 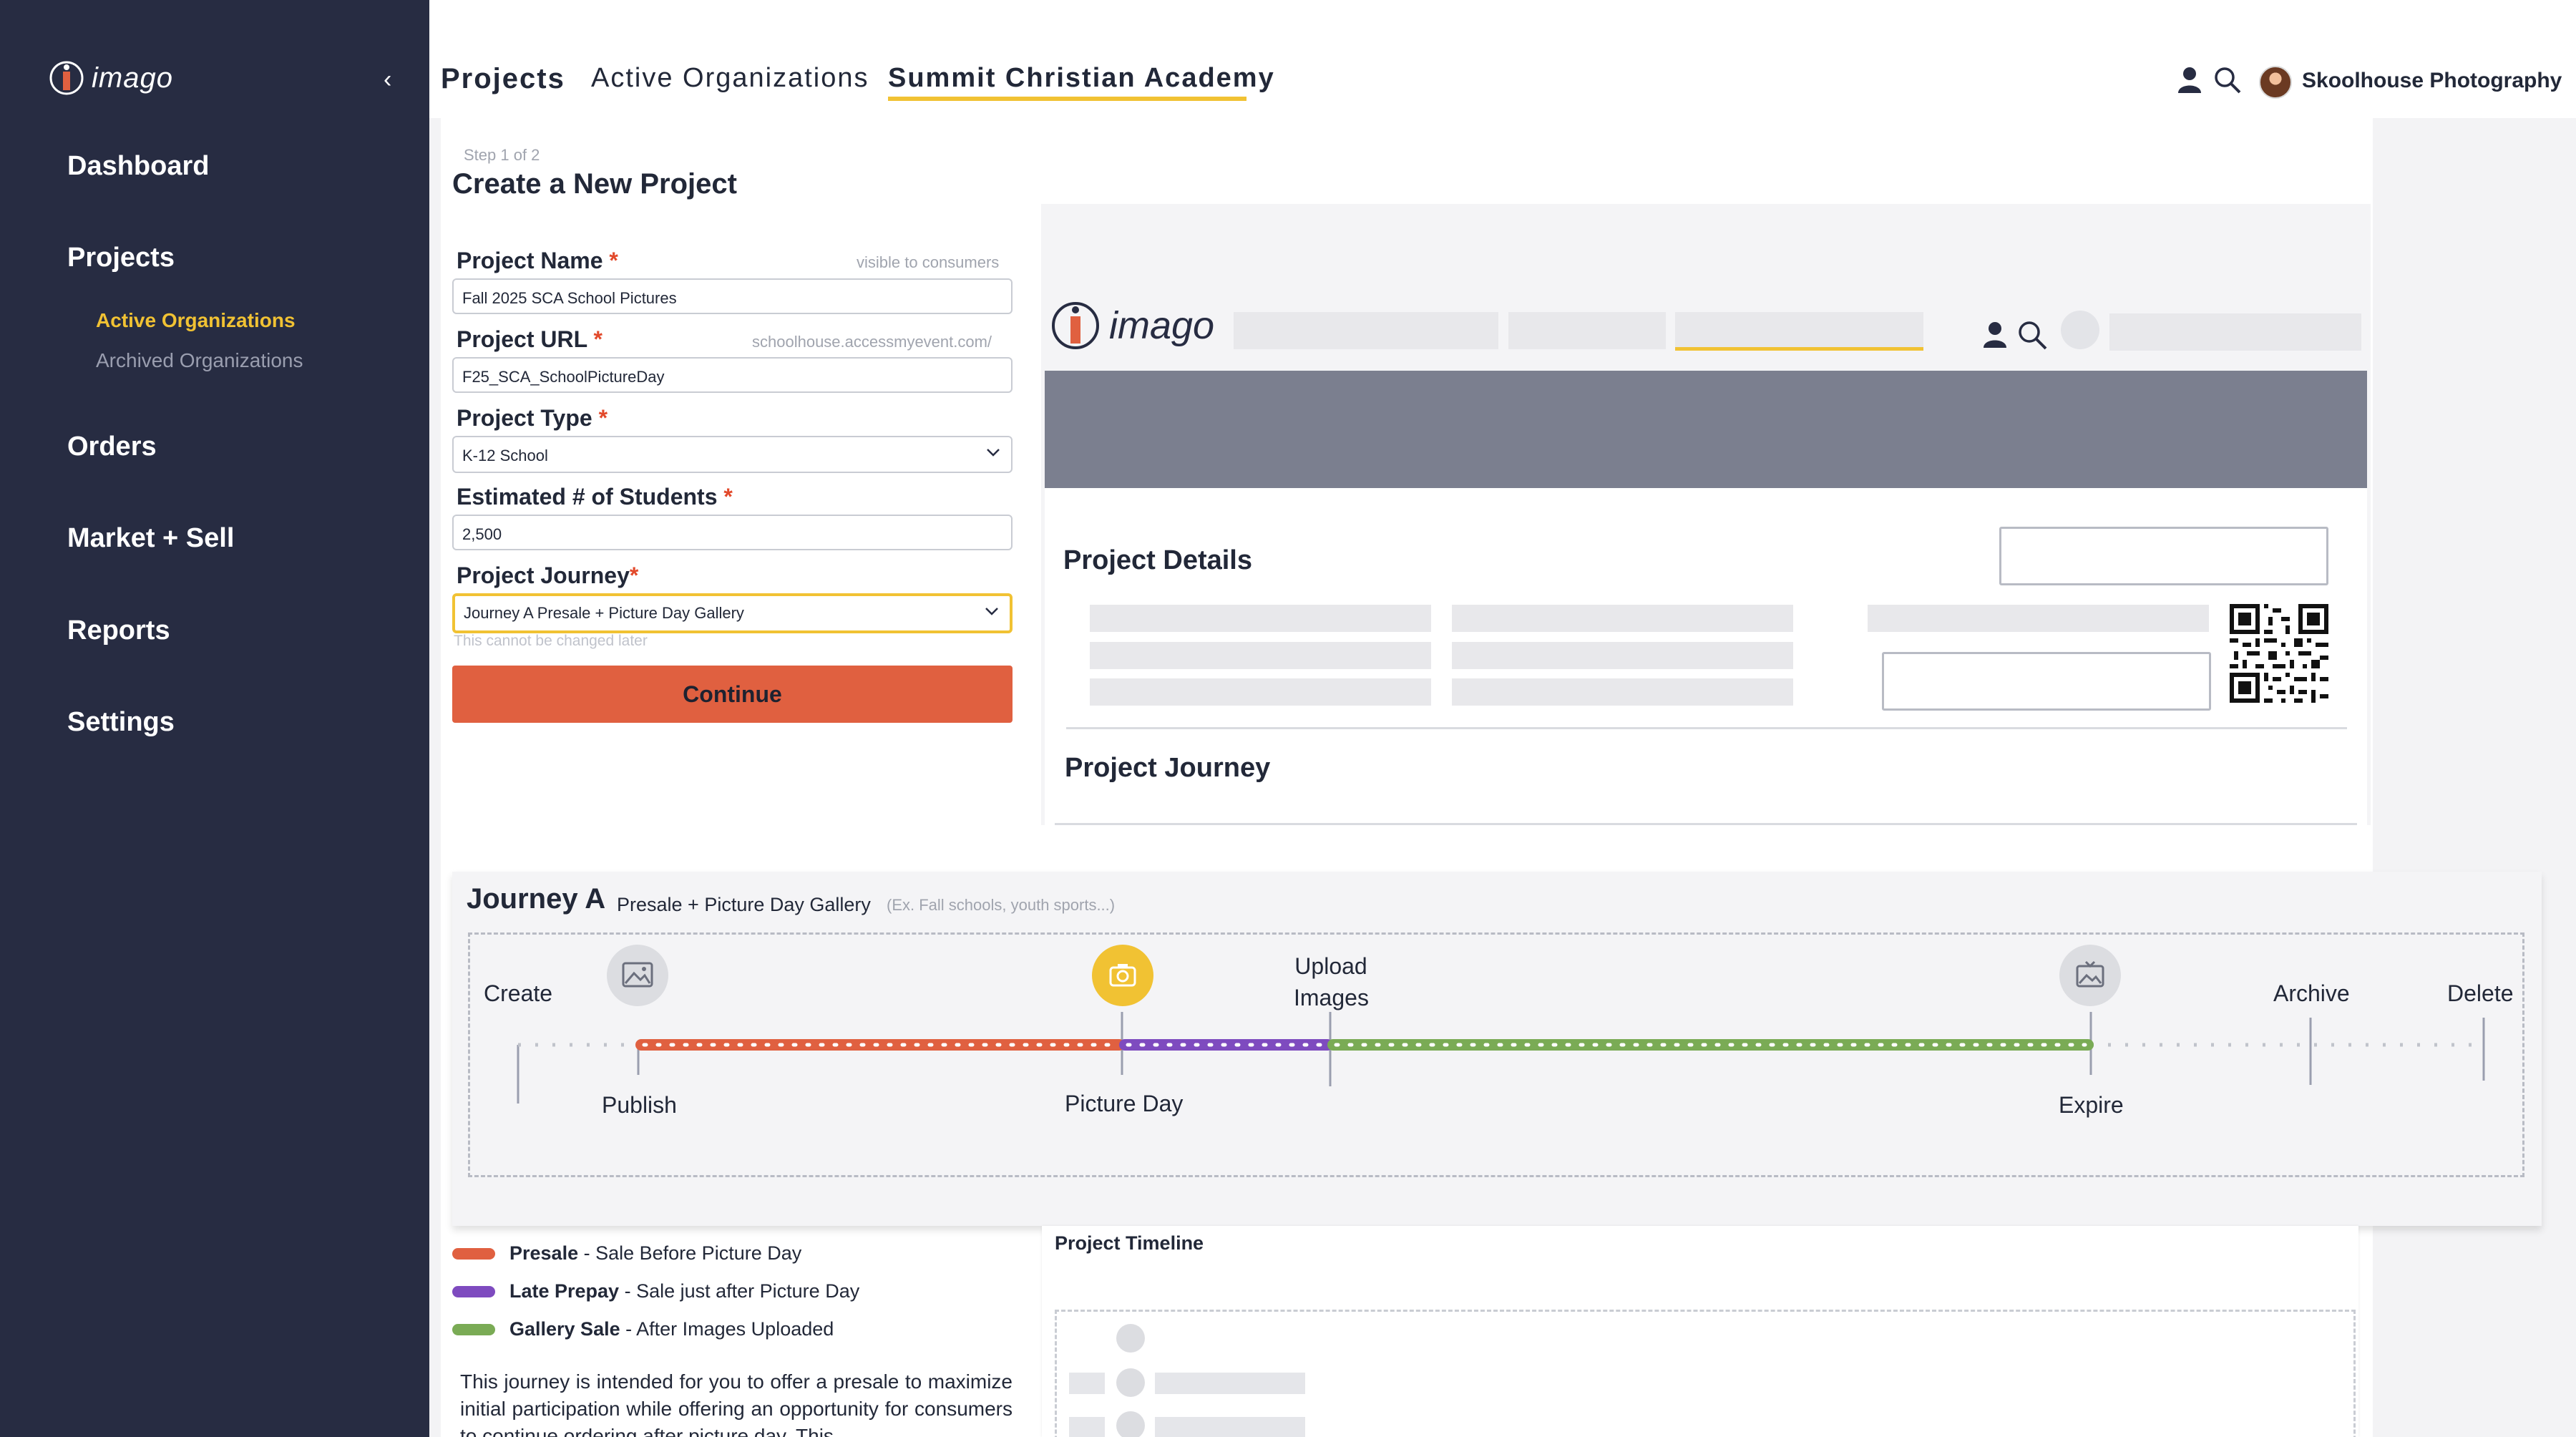 I want to click on project-name-label: Project Name *, so click(x=537, y=260).